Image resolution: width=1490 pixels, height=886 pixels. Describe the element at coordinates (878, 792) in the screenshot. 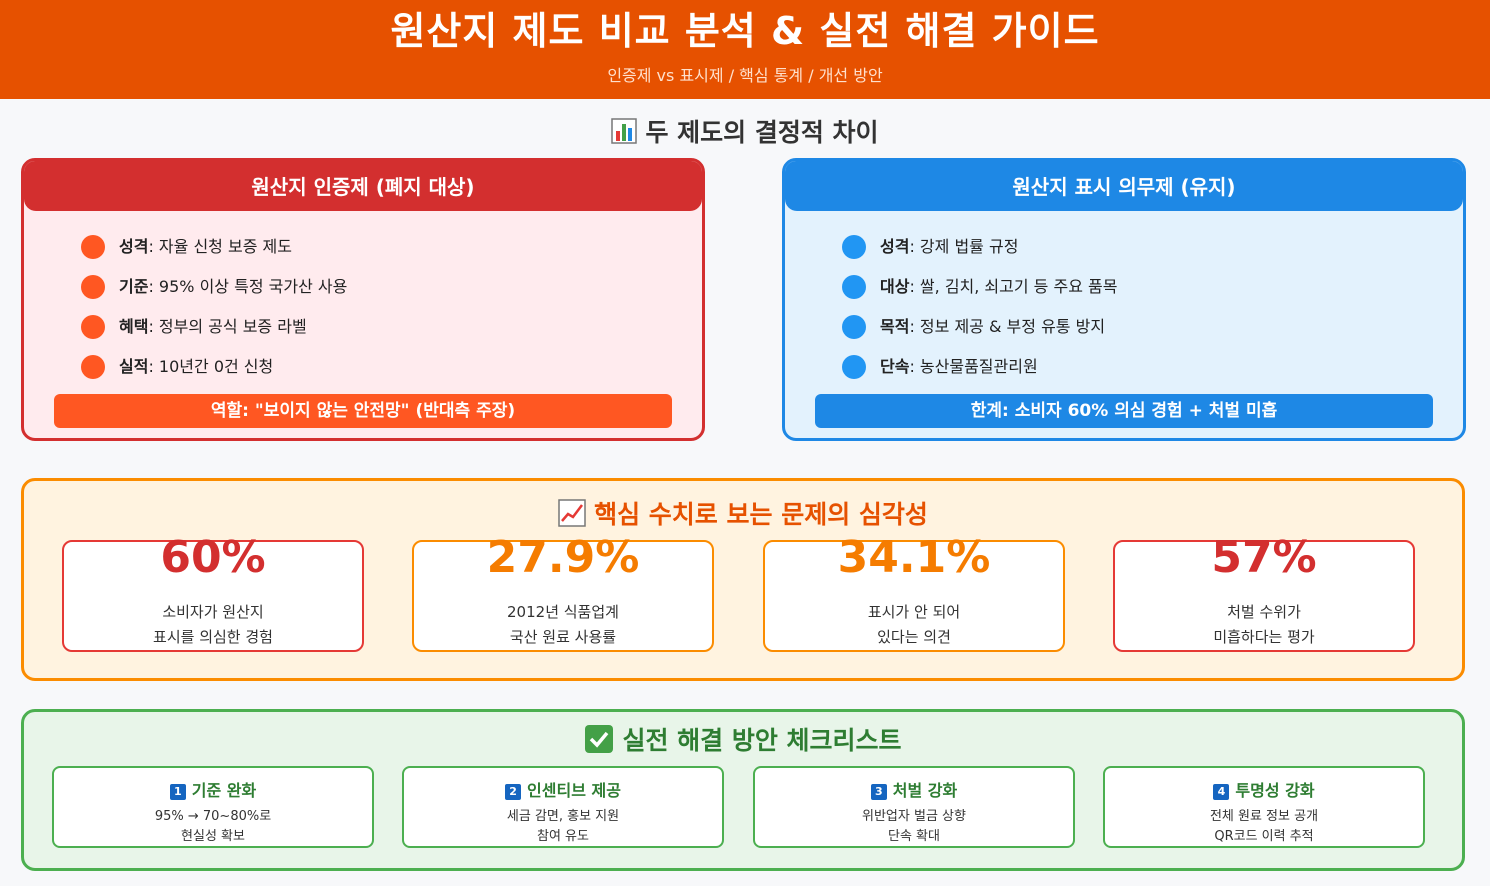

I see `number-badge-icon: 3` at that location.